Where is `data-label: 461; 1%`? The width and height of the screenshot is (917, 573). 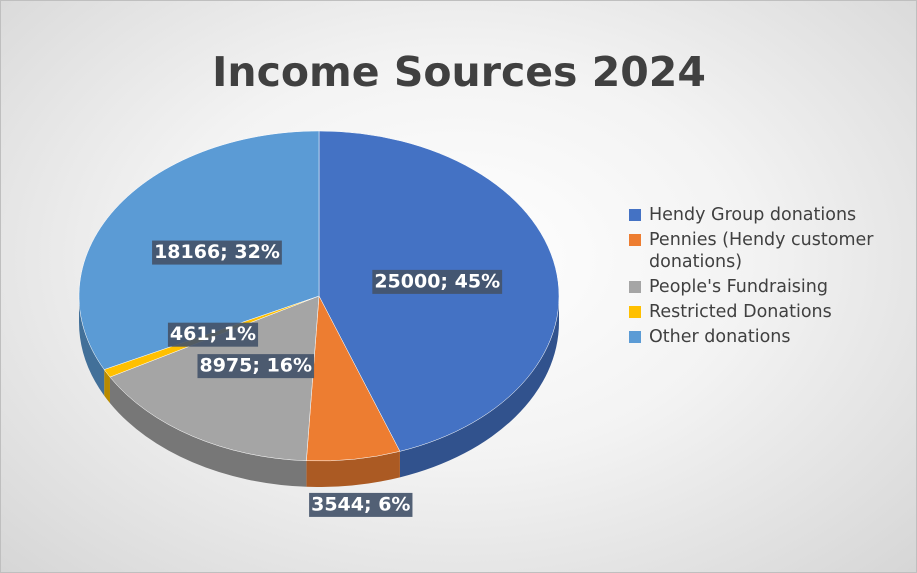 data-label: 461; 1% is located at coordinates (213, 334).